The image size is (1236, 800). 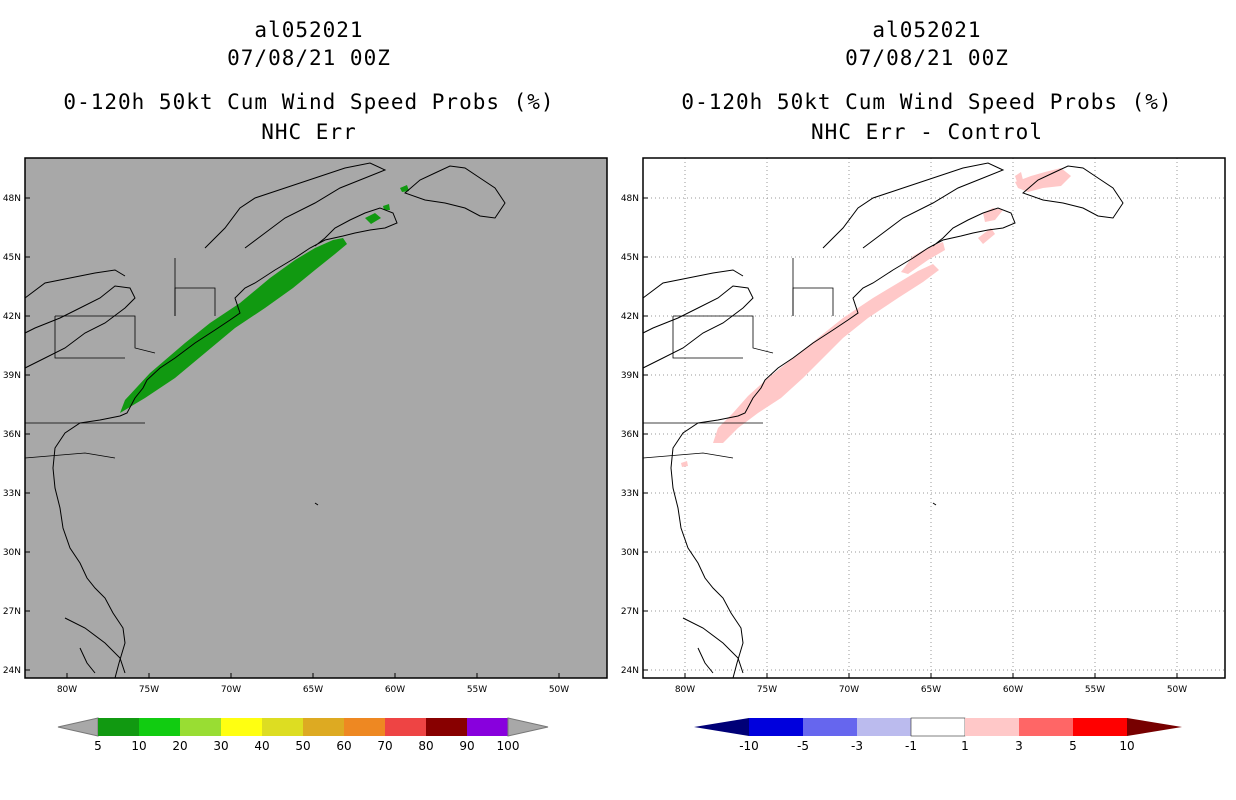 I want to click on right-title-subtitle: NHC Err - Control, so click(x=927, y=132).